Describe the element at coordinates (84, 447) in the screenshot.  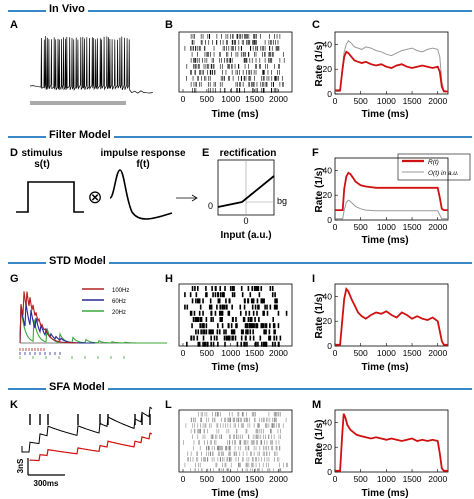
I see `sfa-panel: 3nS 300ms` at that location.